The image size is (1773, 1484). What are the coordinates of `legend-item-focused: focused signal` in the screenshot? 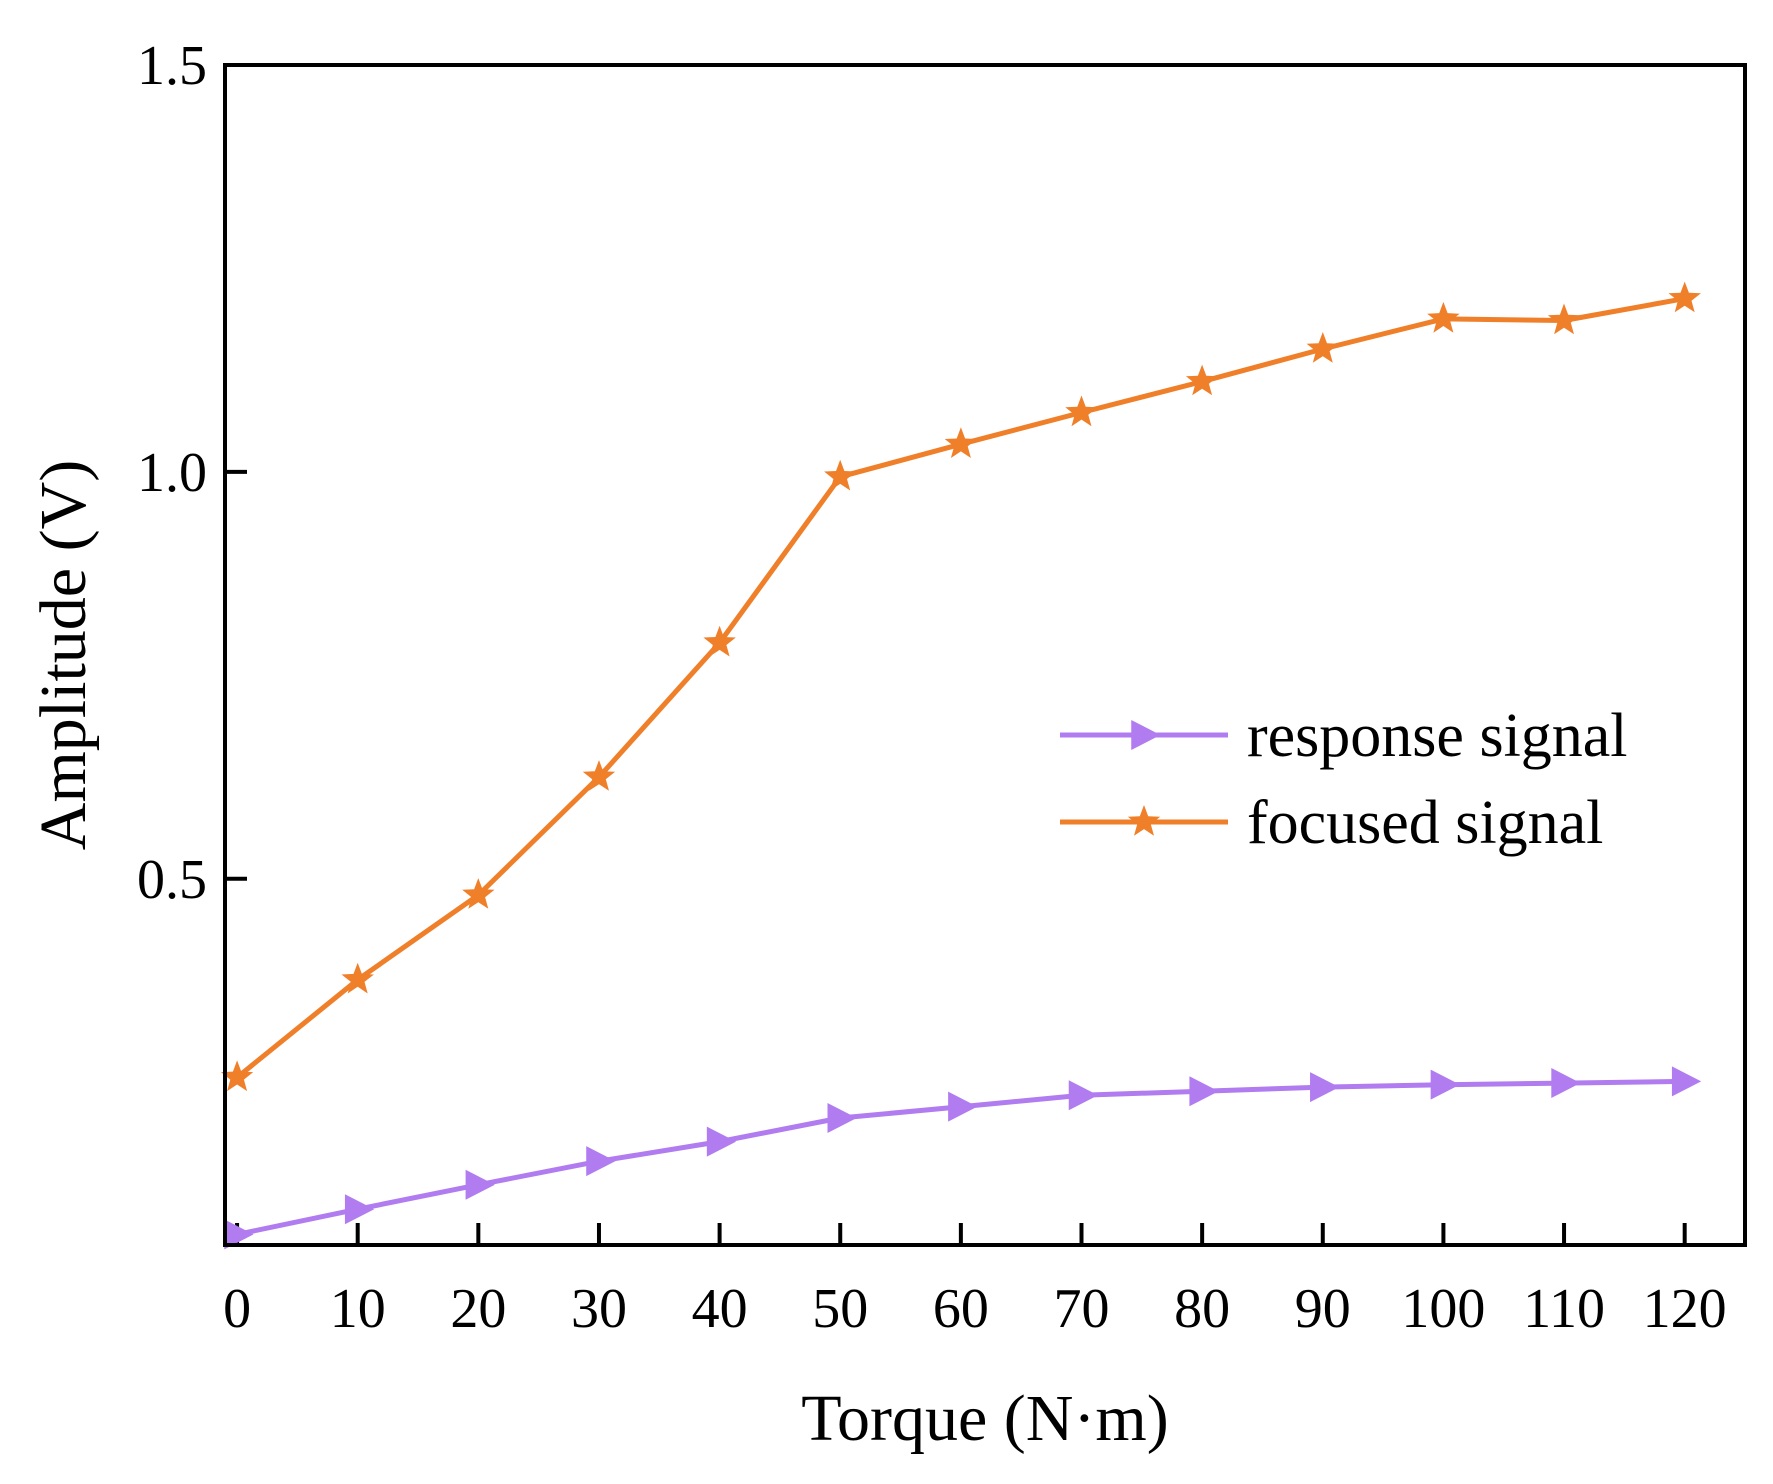 It's located at (1331, 823).